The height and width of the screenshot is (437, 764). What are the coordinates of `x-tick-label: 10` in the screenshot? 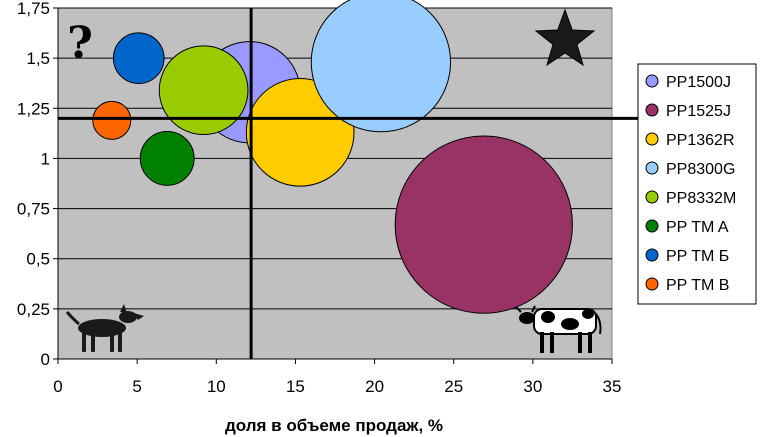 It's located at (216, 386).